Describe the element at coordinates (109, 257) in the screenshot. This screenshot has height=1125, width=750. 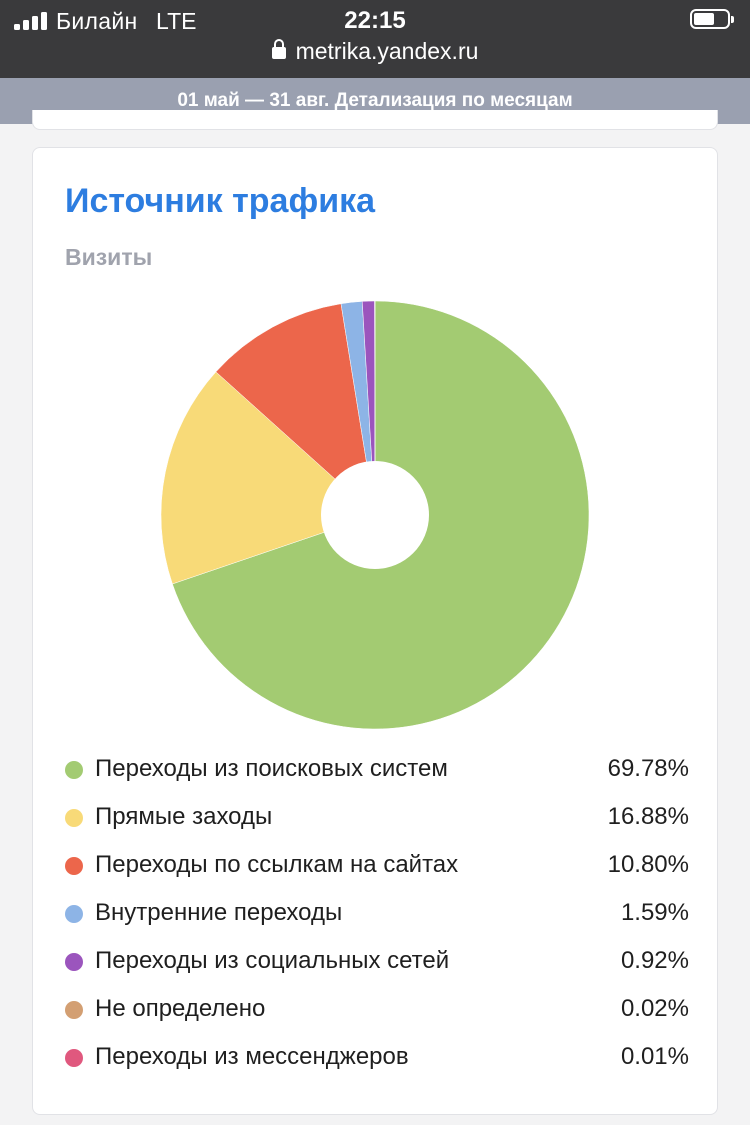
I see `card-subtitle: Визиты` at that location.